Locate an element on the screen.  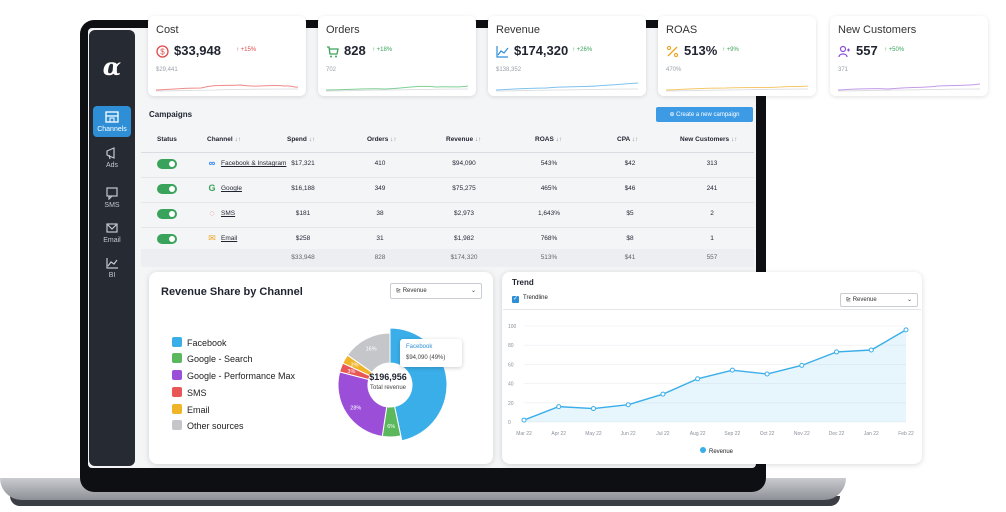
legend-label: Email is located at coordinates (198, 410).